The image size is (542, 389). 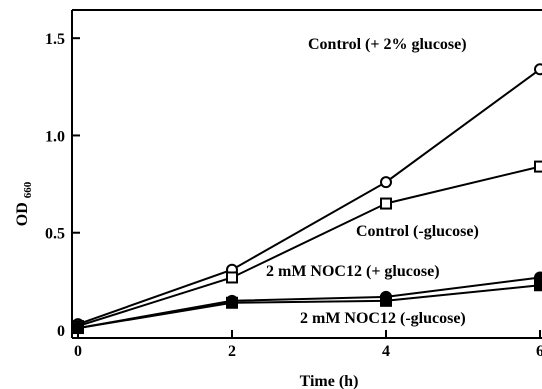 I want to click on y-axis-label: OD 660, so click(x=24, y=203).